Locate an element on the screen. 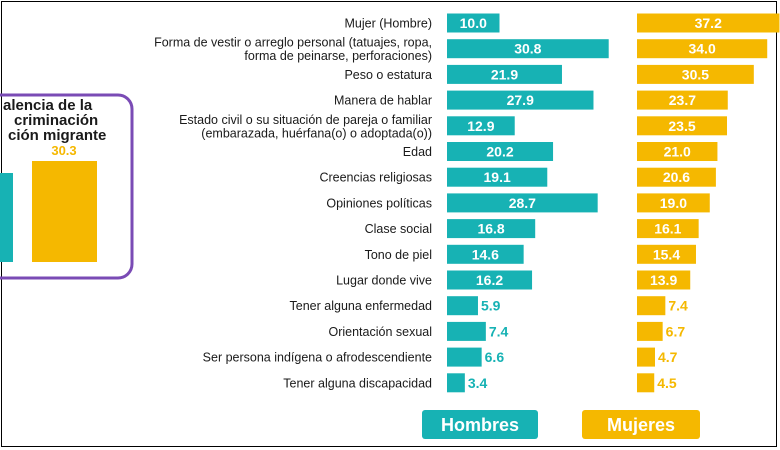 Image resolution: width=780 pixels, height=450 pixels. value-label-mujeres: 19.0 is located at coordinates (673, 203).